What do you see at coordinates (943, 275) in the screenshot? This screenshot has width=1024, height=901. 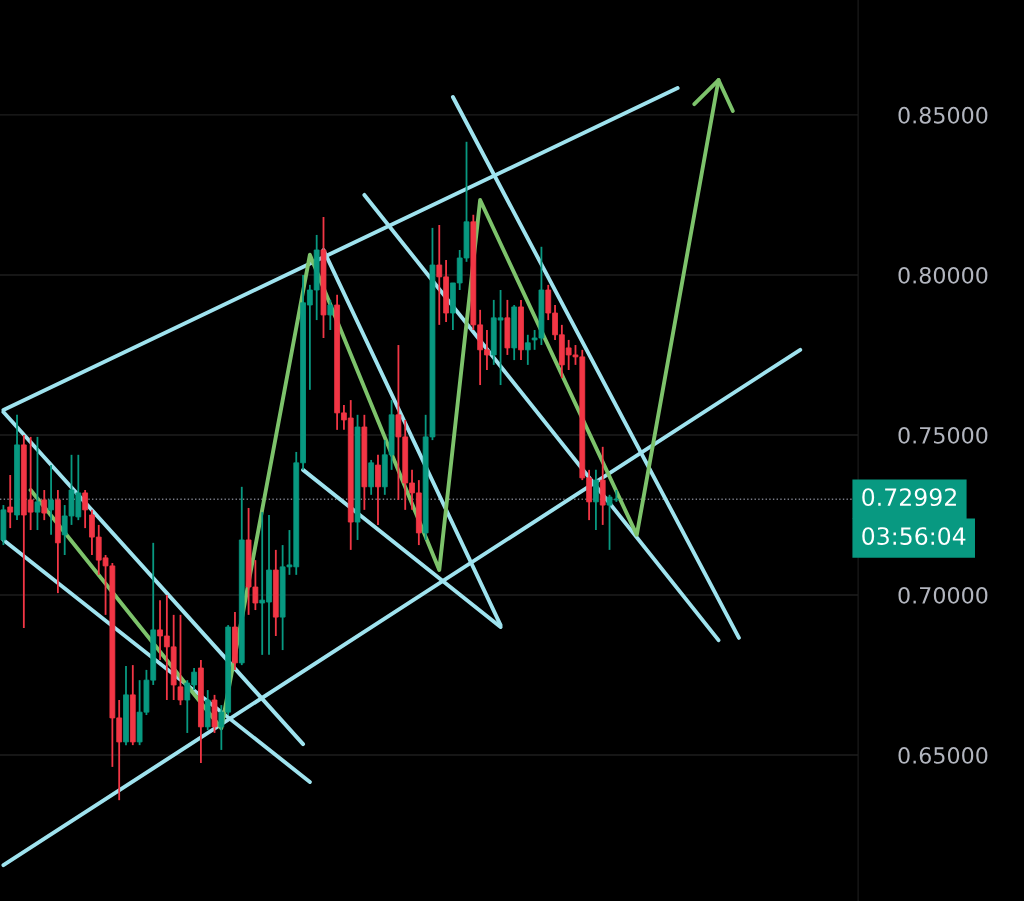 I see `y-tick-label: 0.80000` at bounding box center [943, 275].